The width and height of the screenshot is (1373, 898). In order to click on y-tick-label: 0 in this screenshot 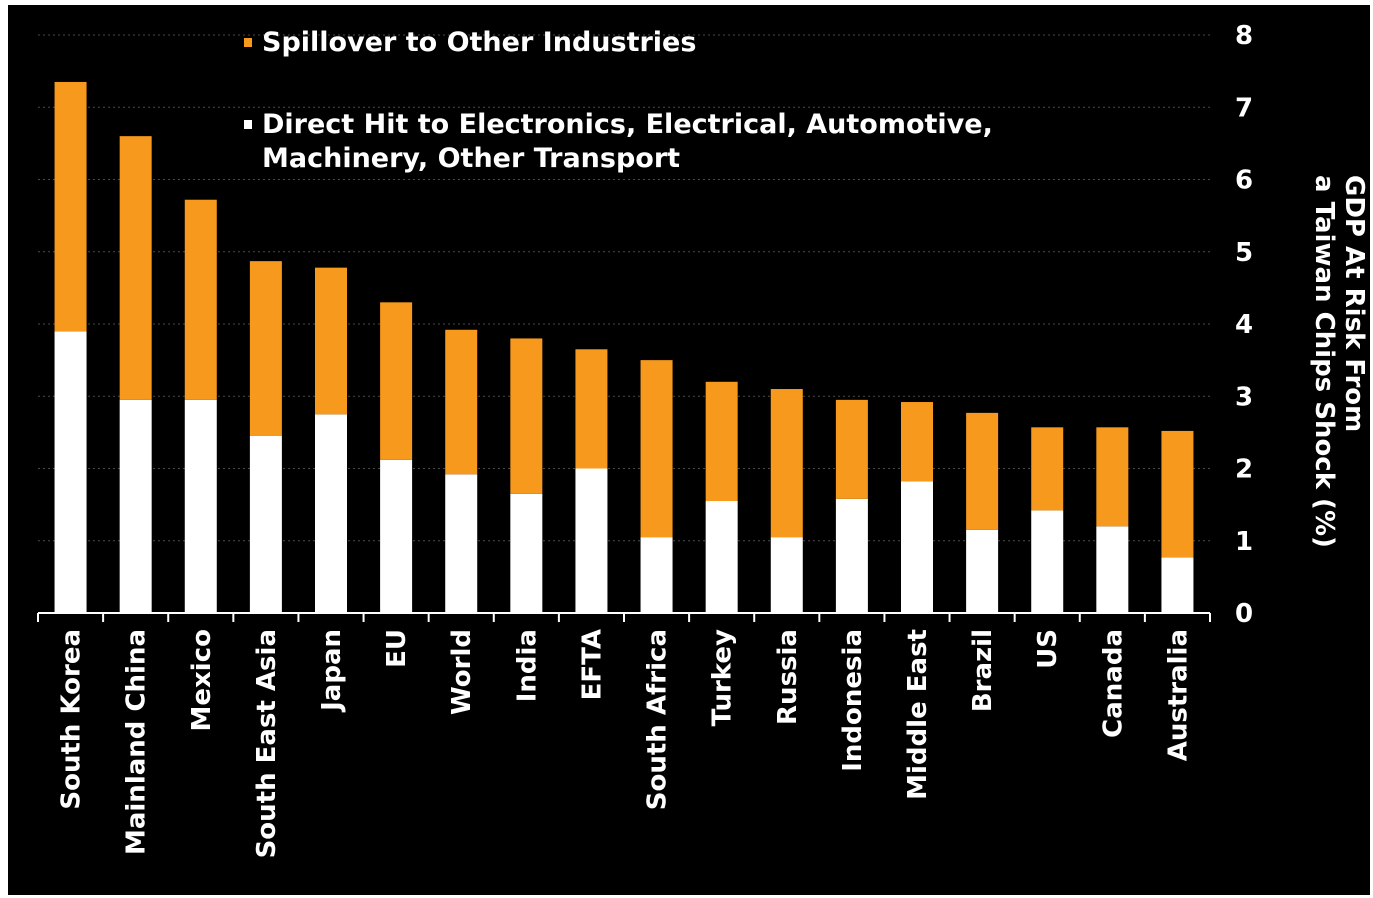, I will do `click(1244, 614)`.